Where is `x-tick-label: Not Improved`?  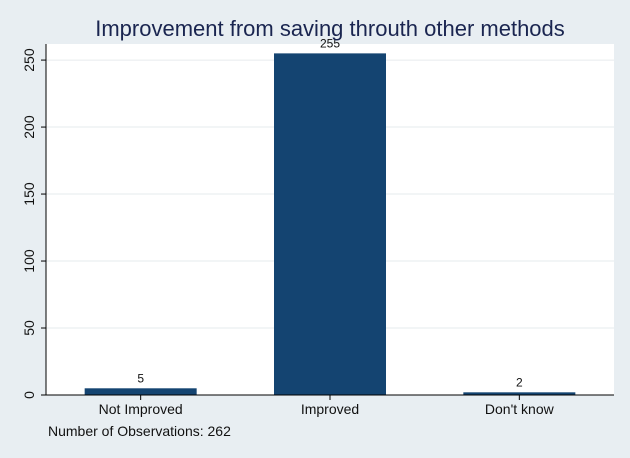
x-tick-label: Not Improved is located at coordinates (141, 409).